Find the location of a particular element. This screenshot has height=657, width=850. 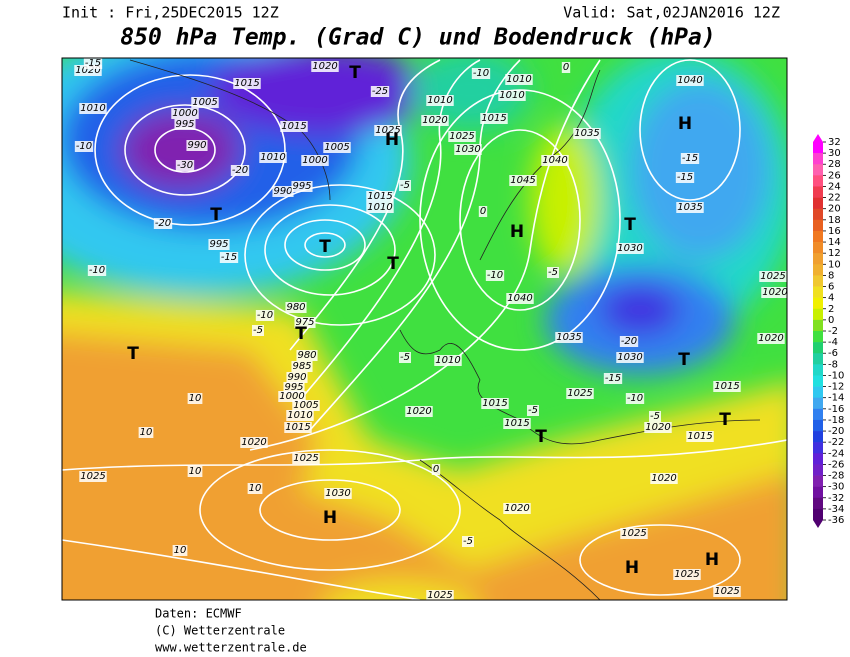

colorbar-tick-label: 30 is located at coordinates (834, 153).